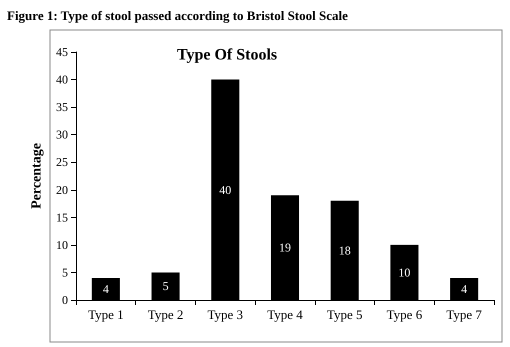 The image size is (510, 347). What do you see at coordinates (225, 189) in the screenshot?
I see `data-label: 40` at bounding box center [225, 189].